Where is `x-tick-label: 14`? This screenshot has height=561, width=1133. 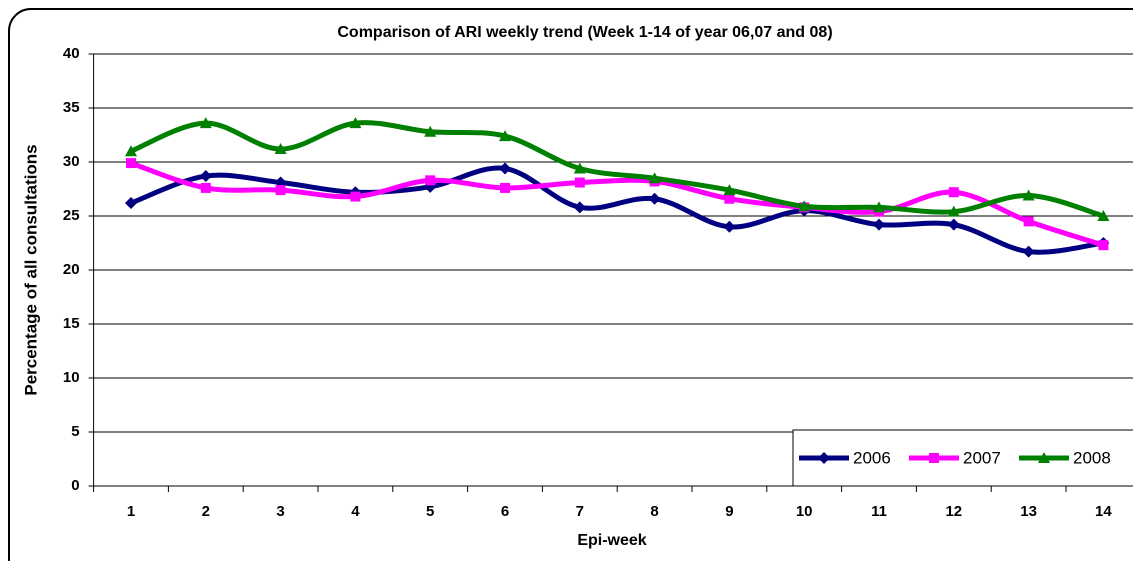
x-tick-label: 14 is located at coordinates (1103, 511).